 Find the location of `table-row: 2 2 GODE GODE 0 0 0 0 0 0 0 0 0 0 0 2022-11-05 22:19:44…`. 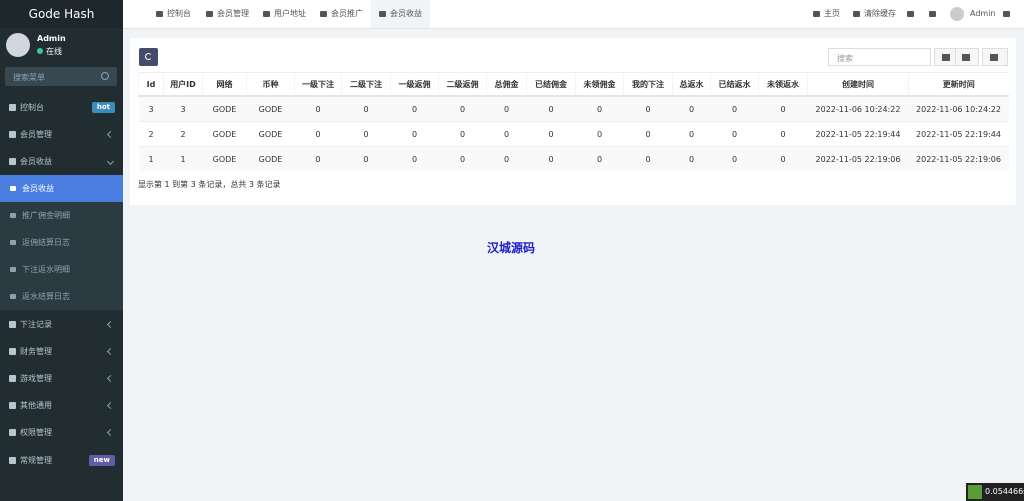

table-row: 2 2 GODE GODE 0 0 0 0 0 0 0 0 0 0 0 2022-11-05 22:19:44… is located at coordinates (573, 134).